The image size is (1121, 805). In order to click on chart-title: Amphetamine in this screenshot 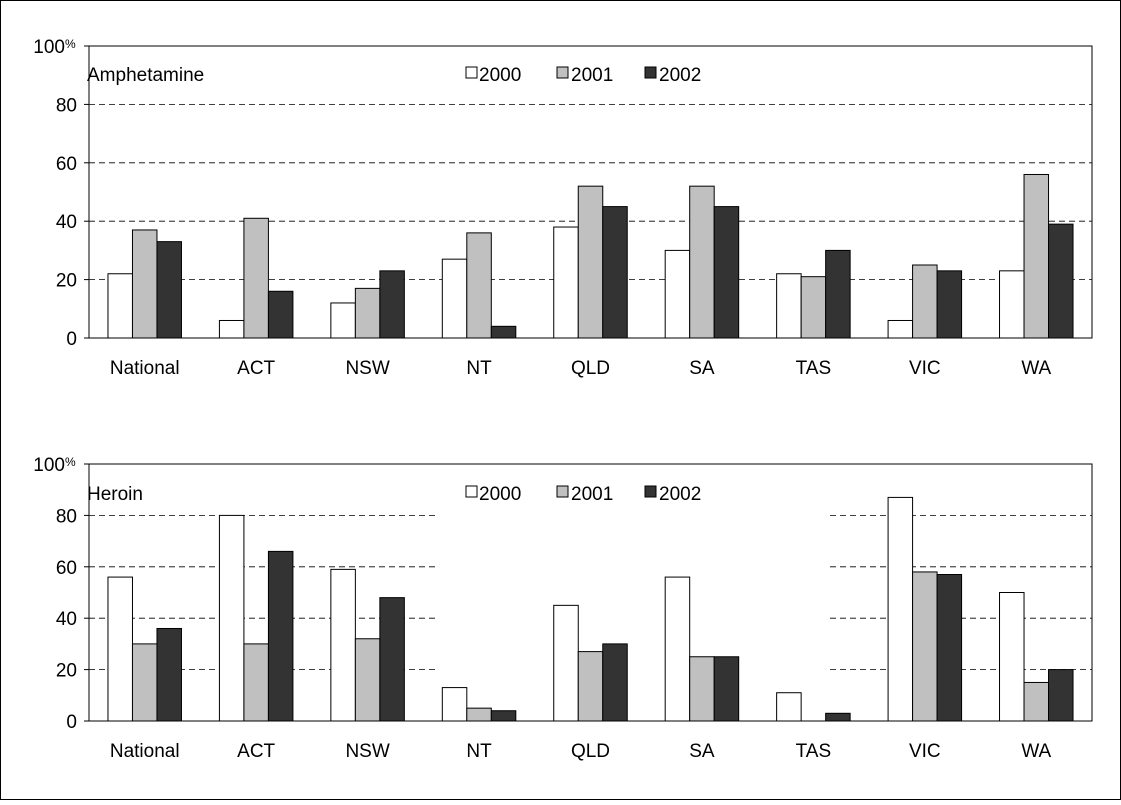, I will do `click(145, 75)`.